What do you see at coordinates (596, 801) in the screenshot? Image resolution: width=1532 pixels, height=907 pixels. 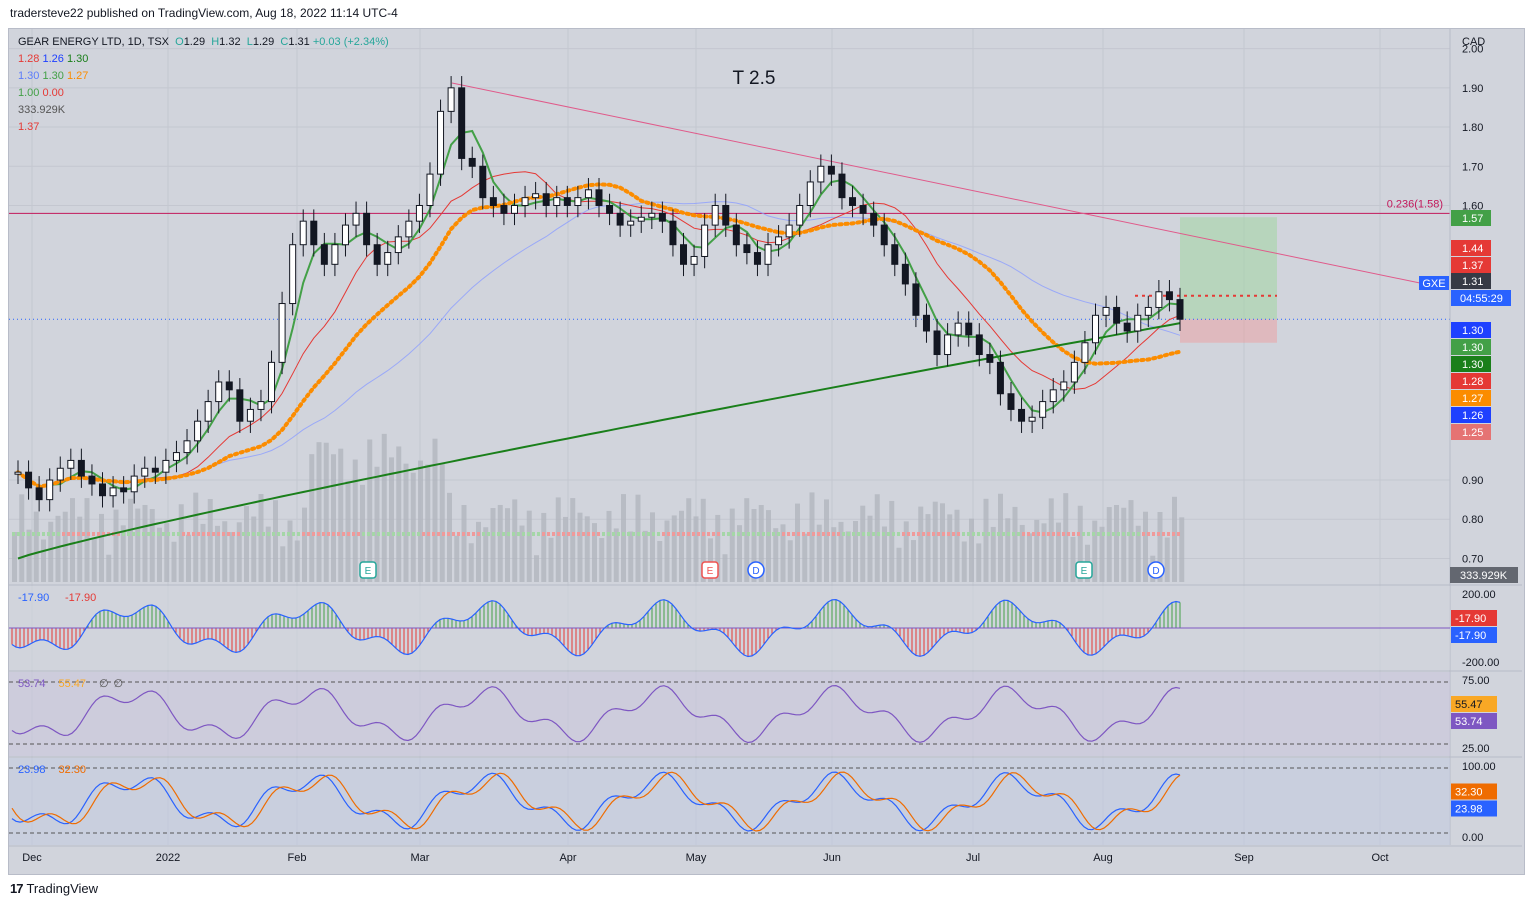 I see `indicator-line-stoch` at bounding box center [596, 801].